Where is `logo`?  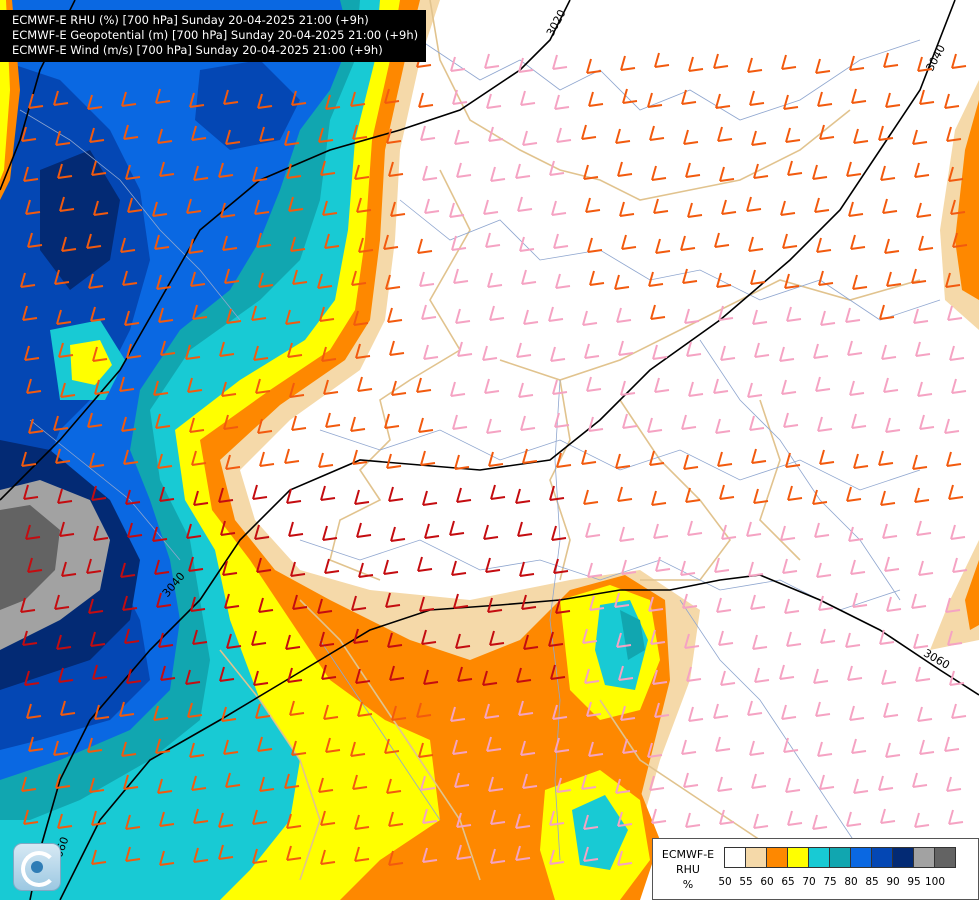 logo is located at coordinates (37, 867).